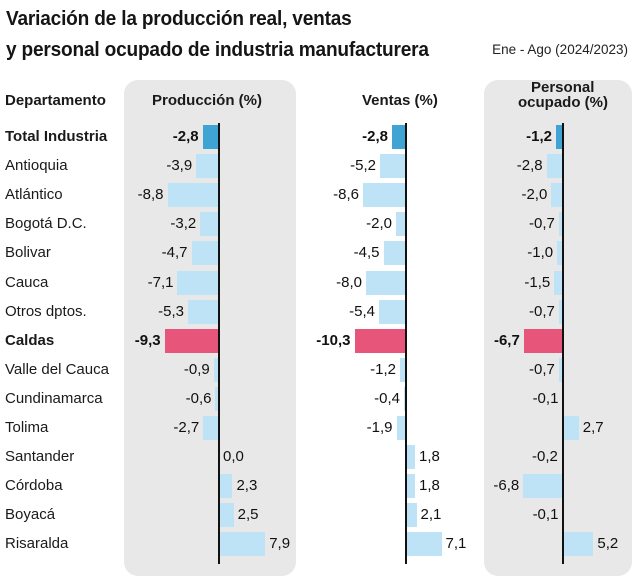 The image size is (634, 577). What do you see at coordinates (394, 253) in the screenshot?
I see `ventas-bar-bolivar` at bounding box center [394, 253].